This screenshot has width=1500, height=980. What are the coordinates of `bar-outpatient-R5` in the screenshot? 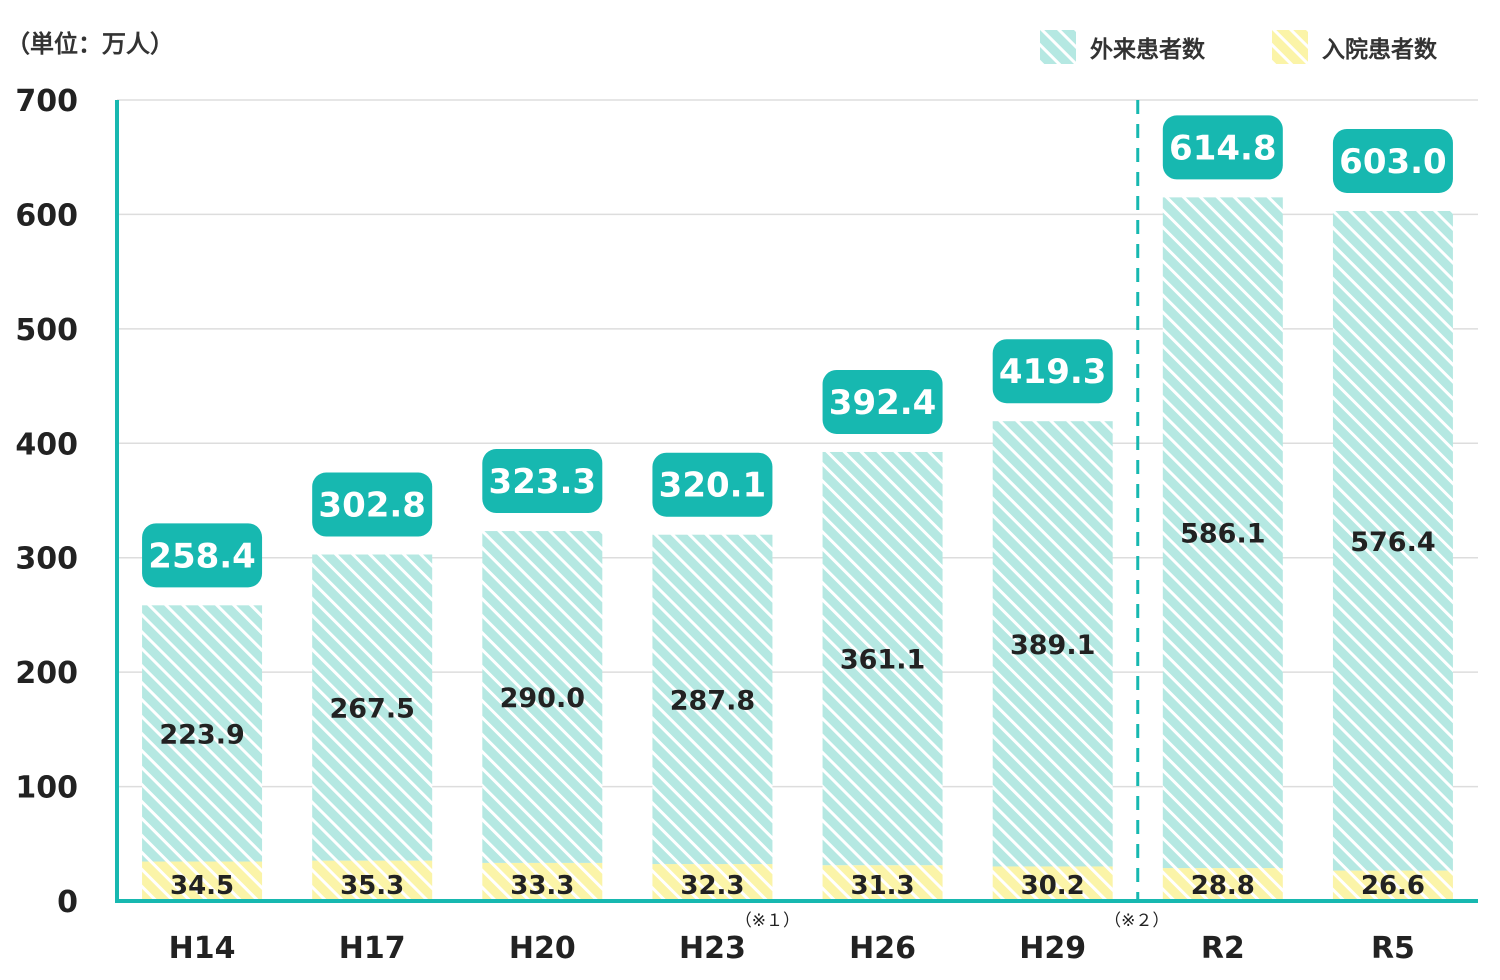 It's located at (1392, 540).